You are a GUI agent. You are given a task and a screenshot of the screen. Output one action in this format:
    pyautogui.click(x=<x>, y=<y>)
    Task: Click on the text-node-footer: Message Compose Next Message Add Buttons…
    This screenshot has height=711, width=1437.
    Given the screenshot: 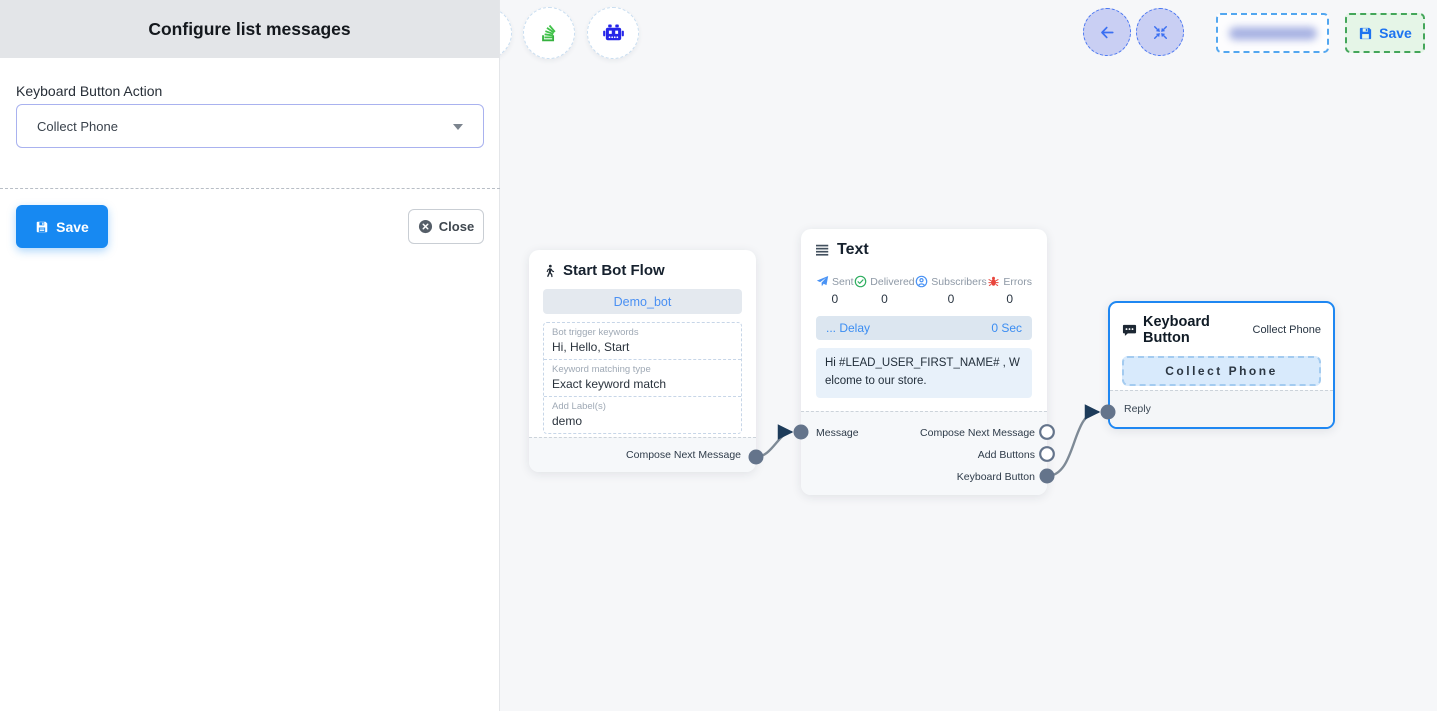 What is the action you would take?
    pyautogui.click(x=924, y=453)
    